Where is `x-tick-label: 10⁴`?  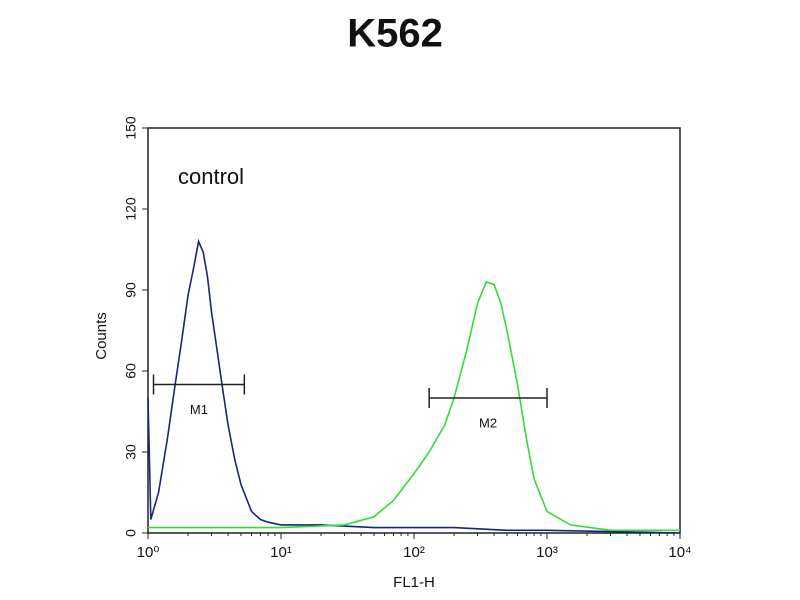 x-tick-label: 10⁴ is located at coordinates (679, 552).